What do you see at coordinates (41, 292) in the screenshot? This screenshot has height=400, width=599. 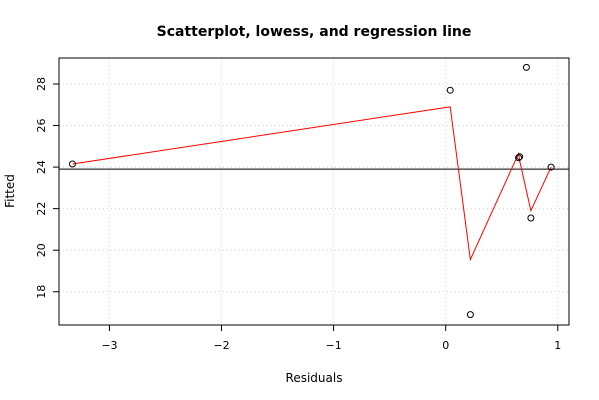 I see `y-tick-label: 18` at bounding box center [41, 292].